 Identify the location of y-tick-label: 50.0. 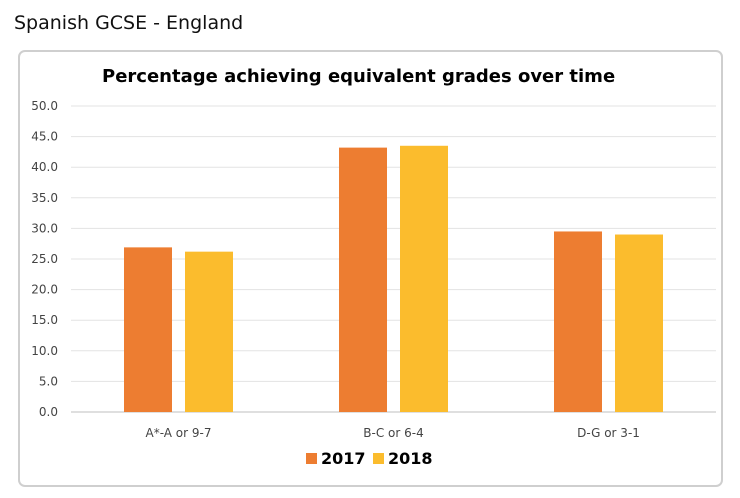
(44, 106).